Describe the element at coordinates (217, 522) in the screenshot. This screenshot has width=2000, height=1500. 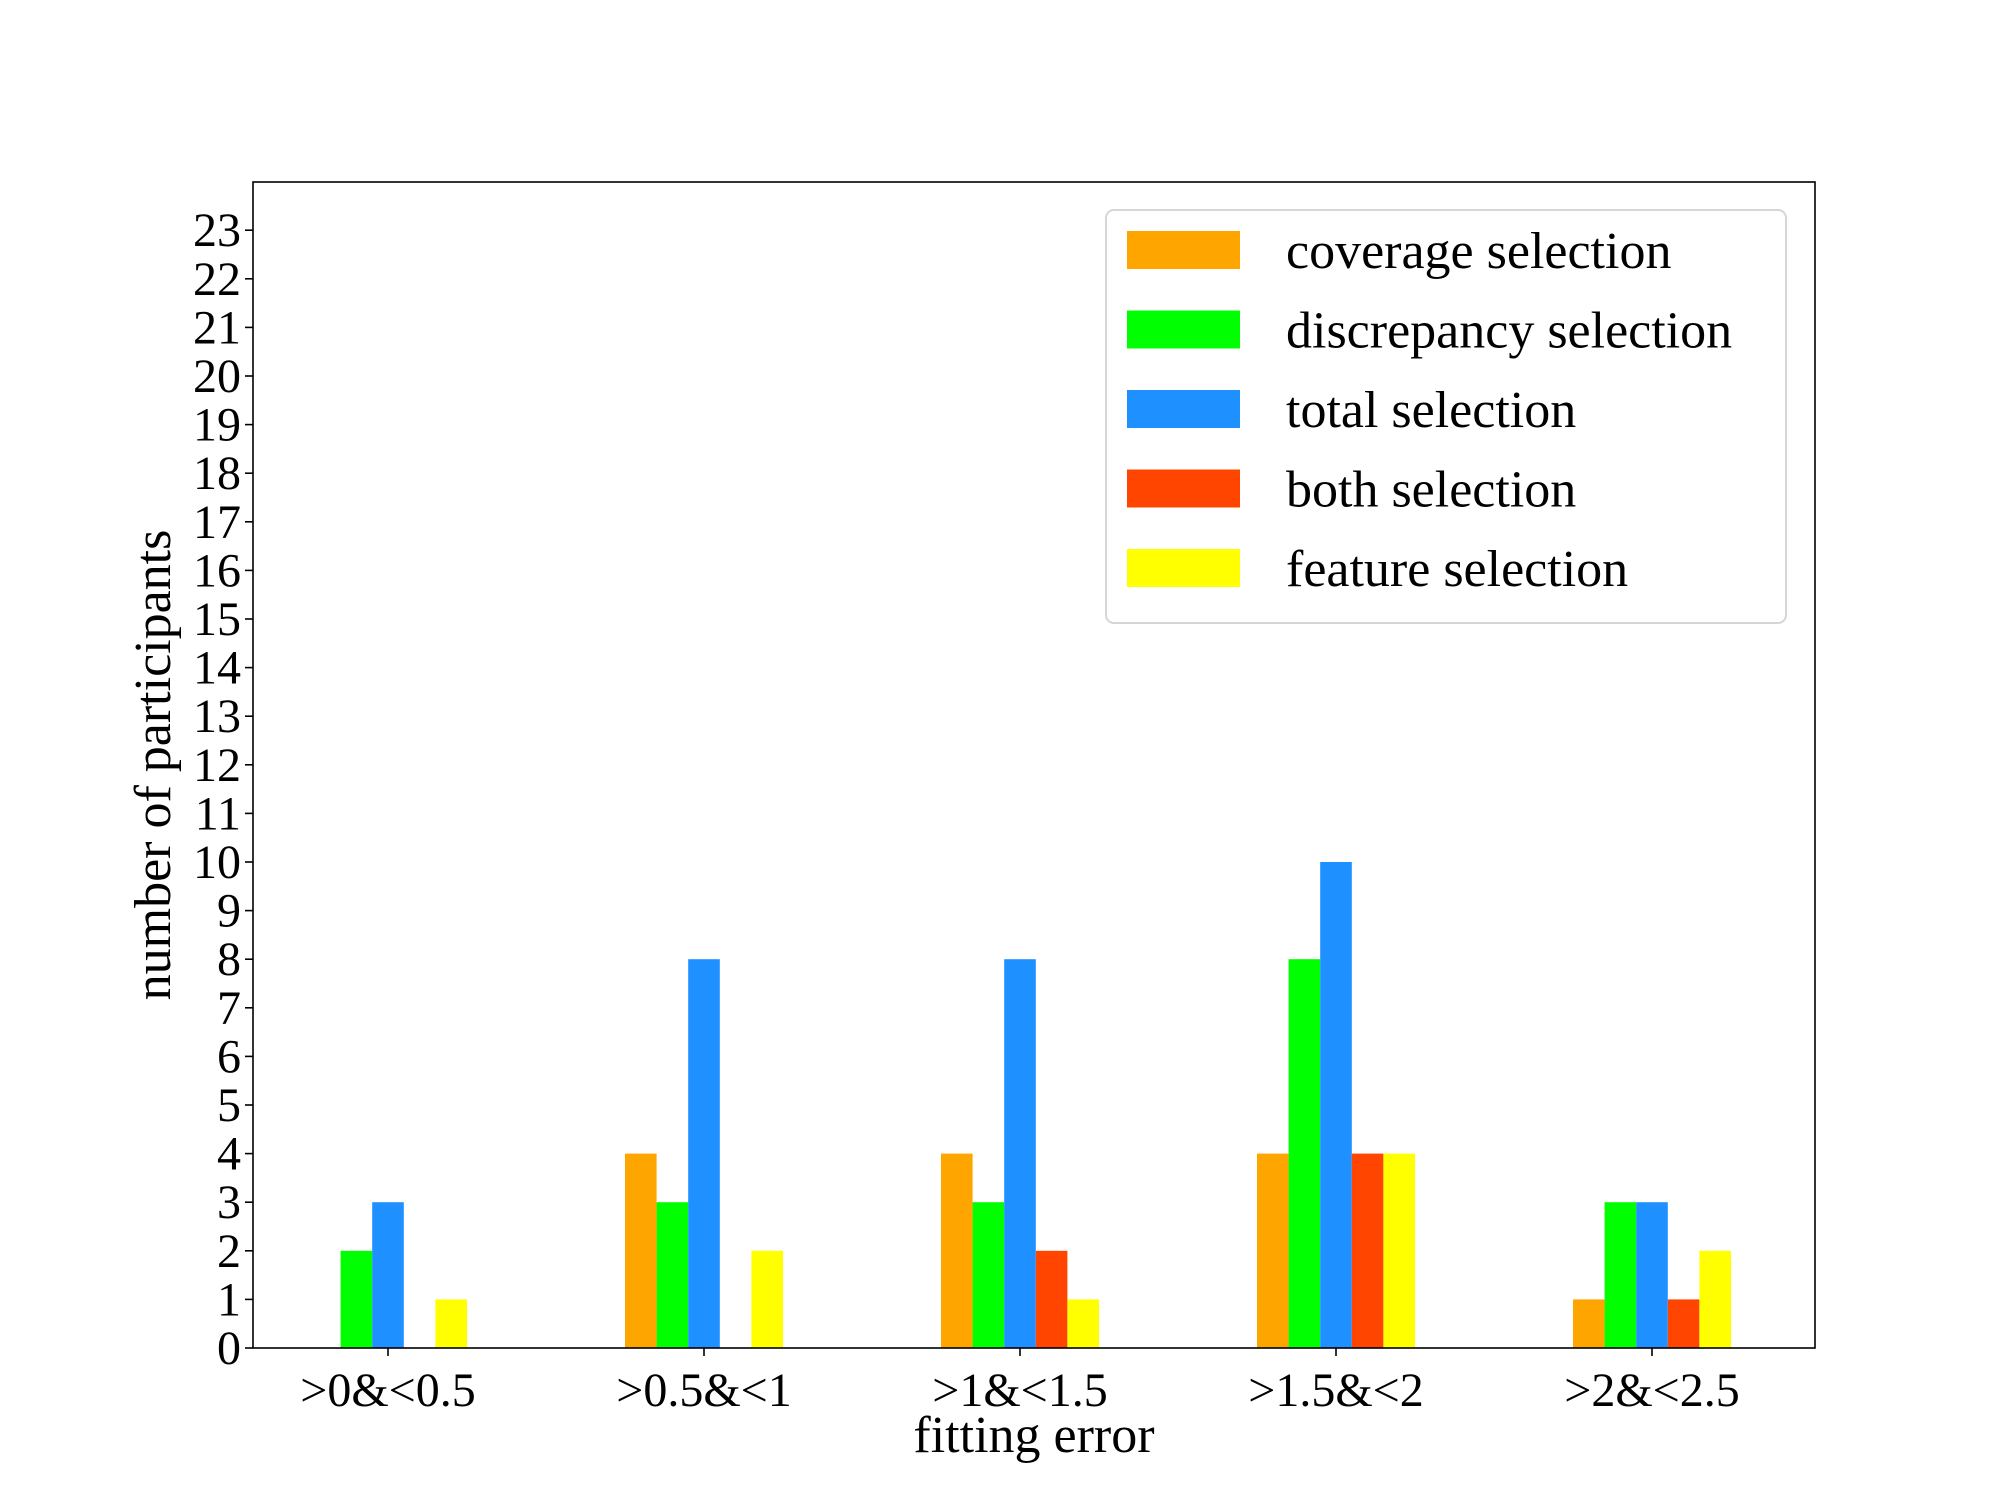
I see `y-tick-label: 17` at that location.